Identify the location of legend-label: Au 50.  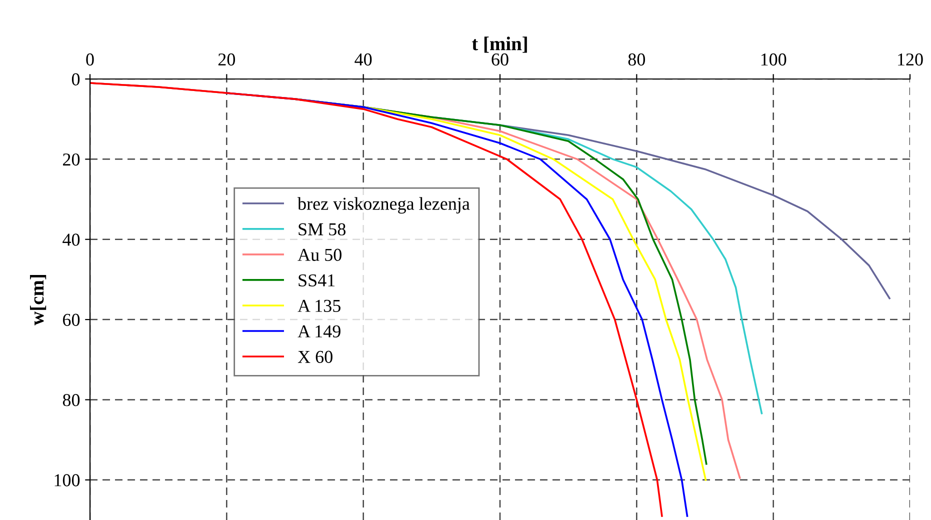
(320, 254).